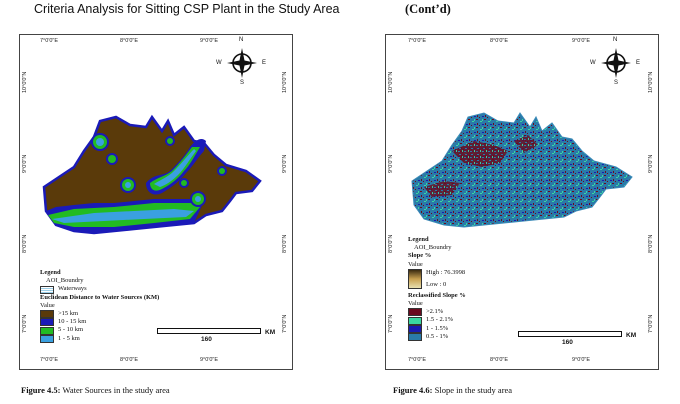 The height and width of the screenshot is (404, 680). I want to click on slope-high-label: High : 76.3998, so click(446, 272).